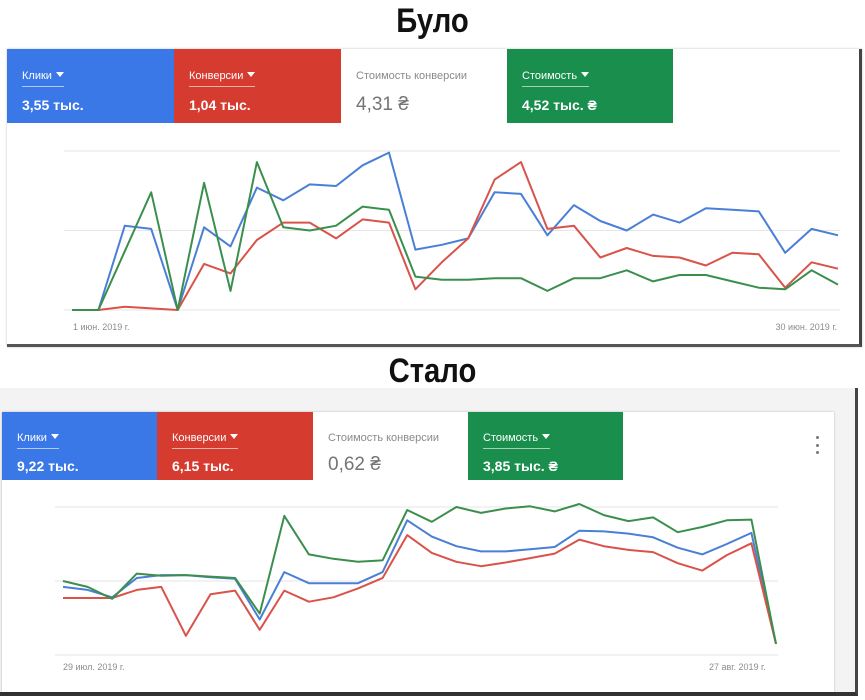 This screenshot has width=865, height=700. What do you see at coordinates (432, 371) in the screenshot?
I see `section-title-after: Стало` at bounding box center [432, 371].